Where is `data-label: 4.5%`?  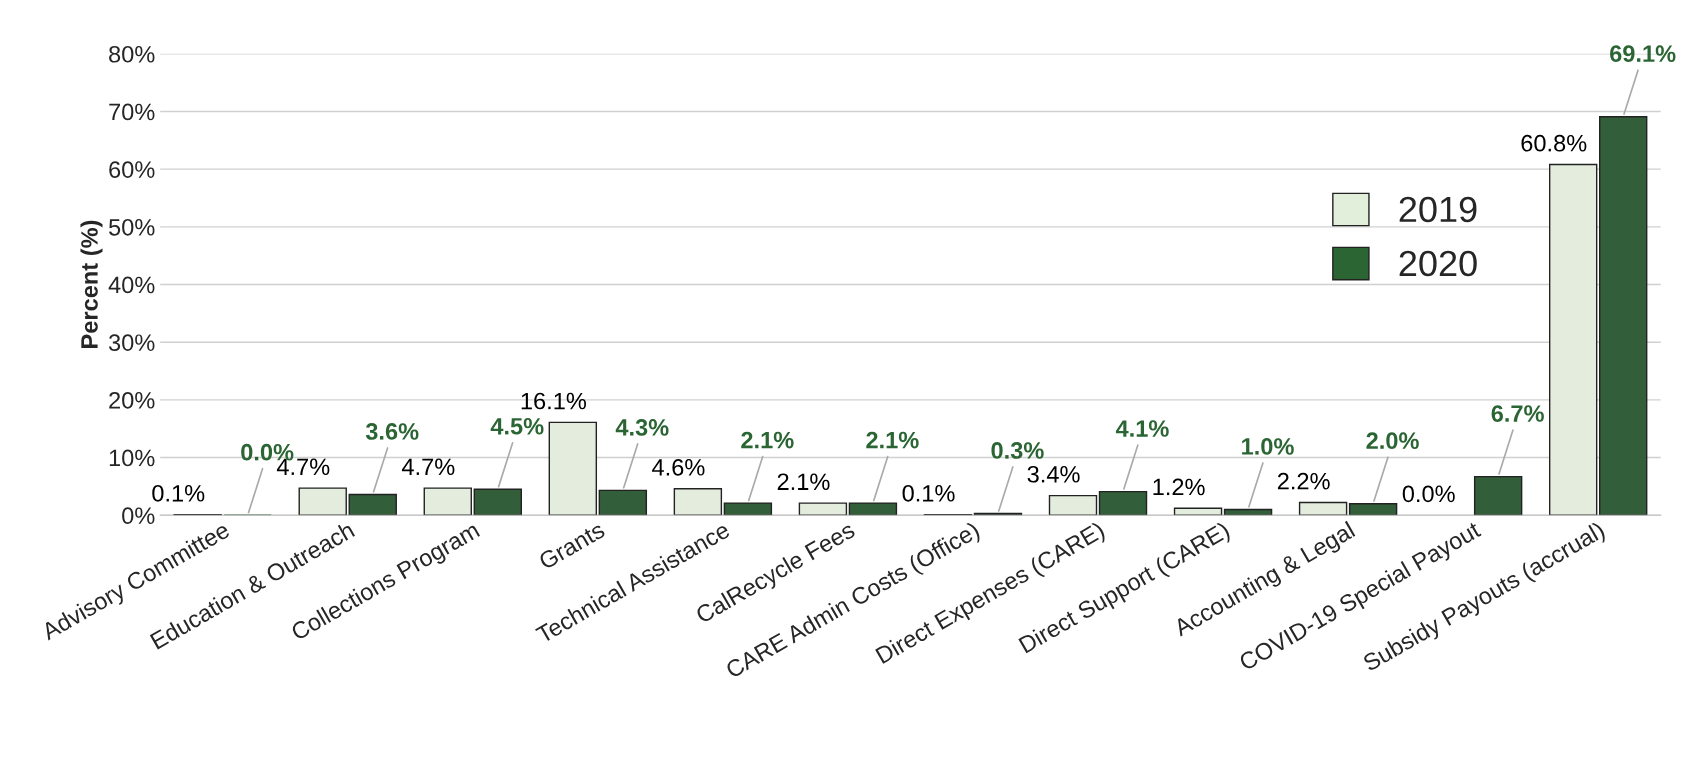
data-label: 4.5% is located at coordinates (517, 426).